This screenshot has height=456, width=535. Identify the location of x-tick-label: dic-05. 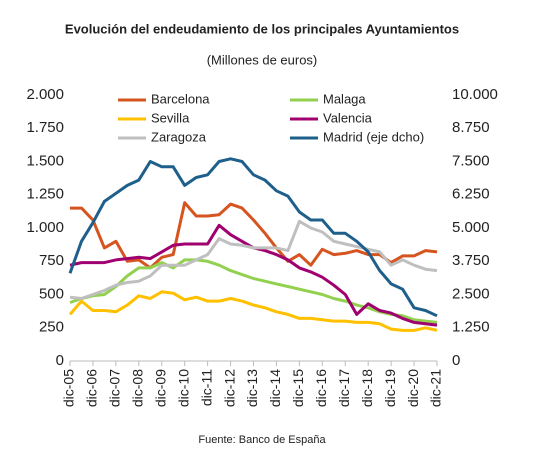
(69, 388).